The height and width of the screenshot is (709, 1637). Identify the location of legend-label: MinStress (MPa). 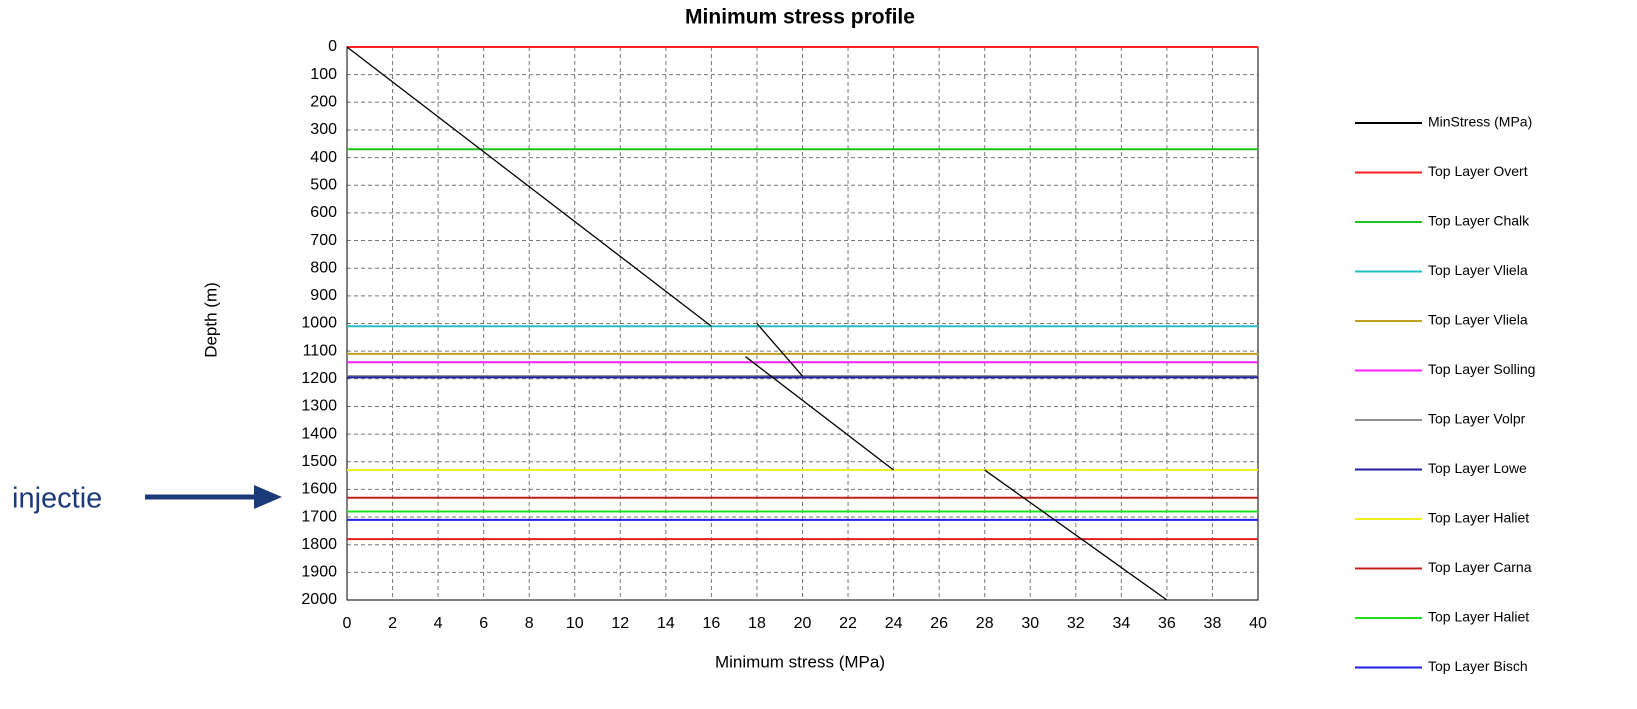
(1480, 122).